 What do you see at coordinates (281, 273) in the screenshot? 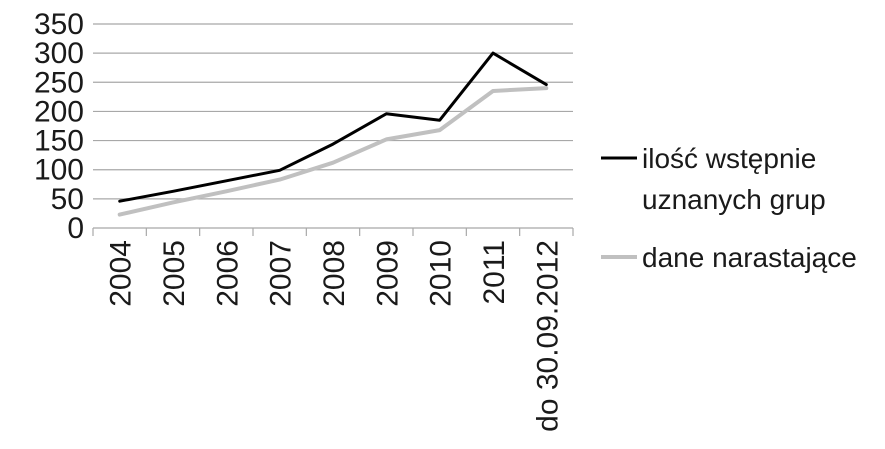
I see `x-tick-label: 2007` at bounding box center [281, 273].